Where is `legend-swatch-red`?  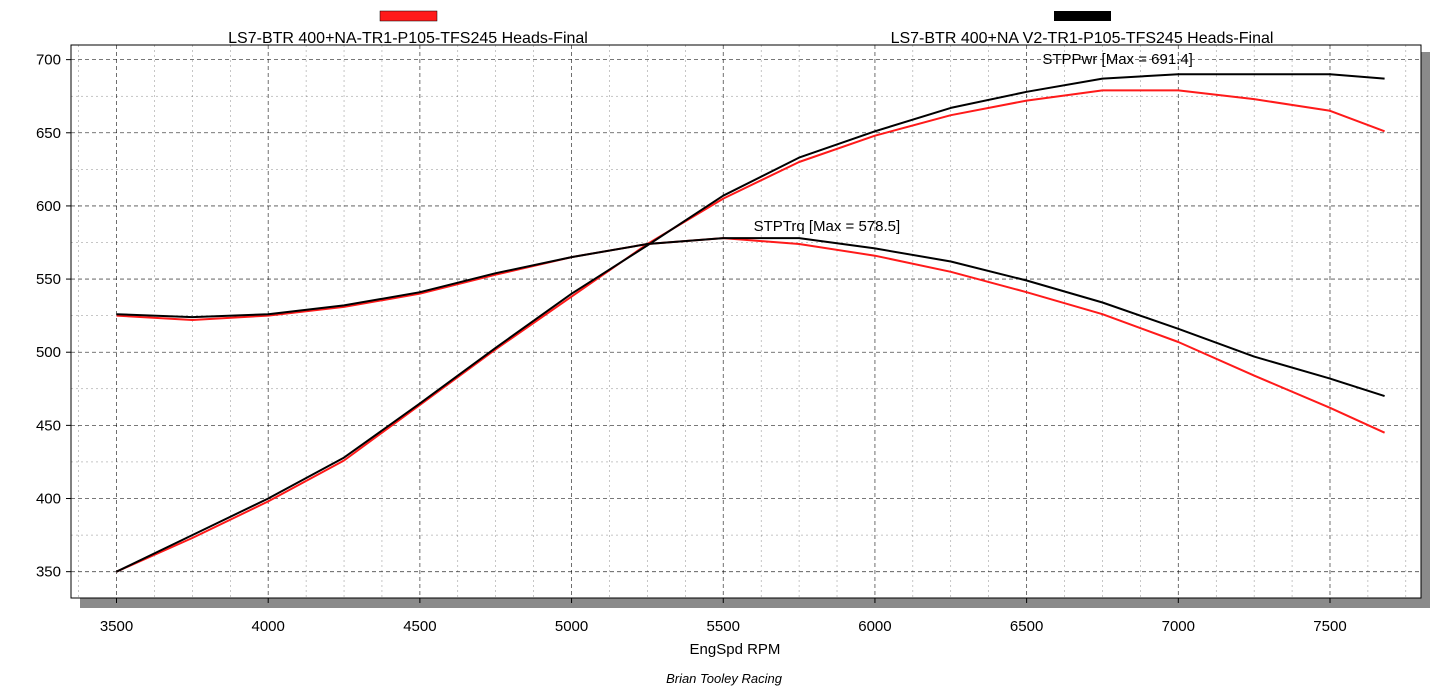 legend-swatch-red is located at coordinates (408, 16).